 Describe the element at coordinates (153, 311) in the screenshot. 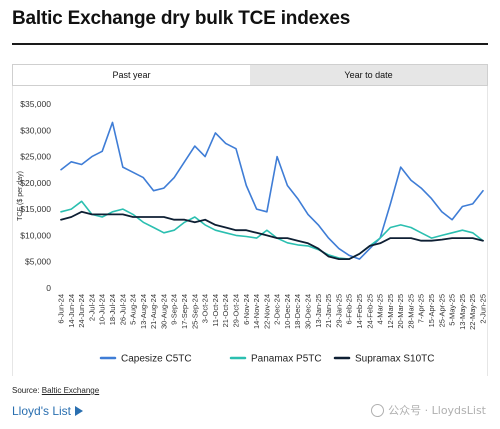

I see `x-tick-label: 21-Aug-24` at that location.